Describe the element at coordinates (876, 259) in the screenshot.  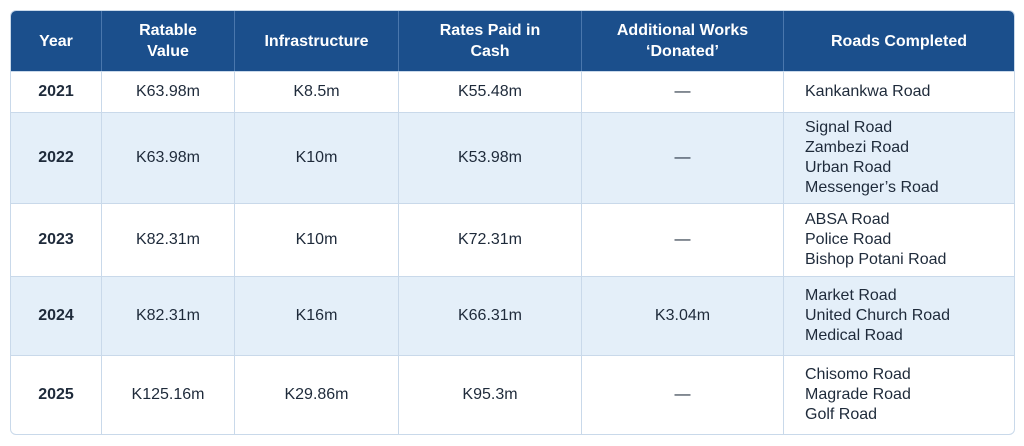
I see `text-line: Bishop Potani Road` at that location.